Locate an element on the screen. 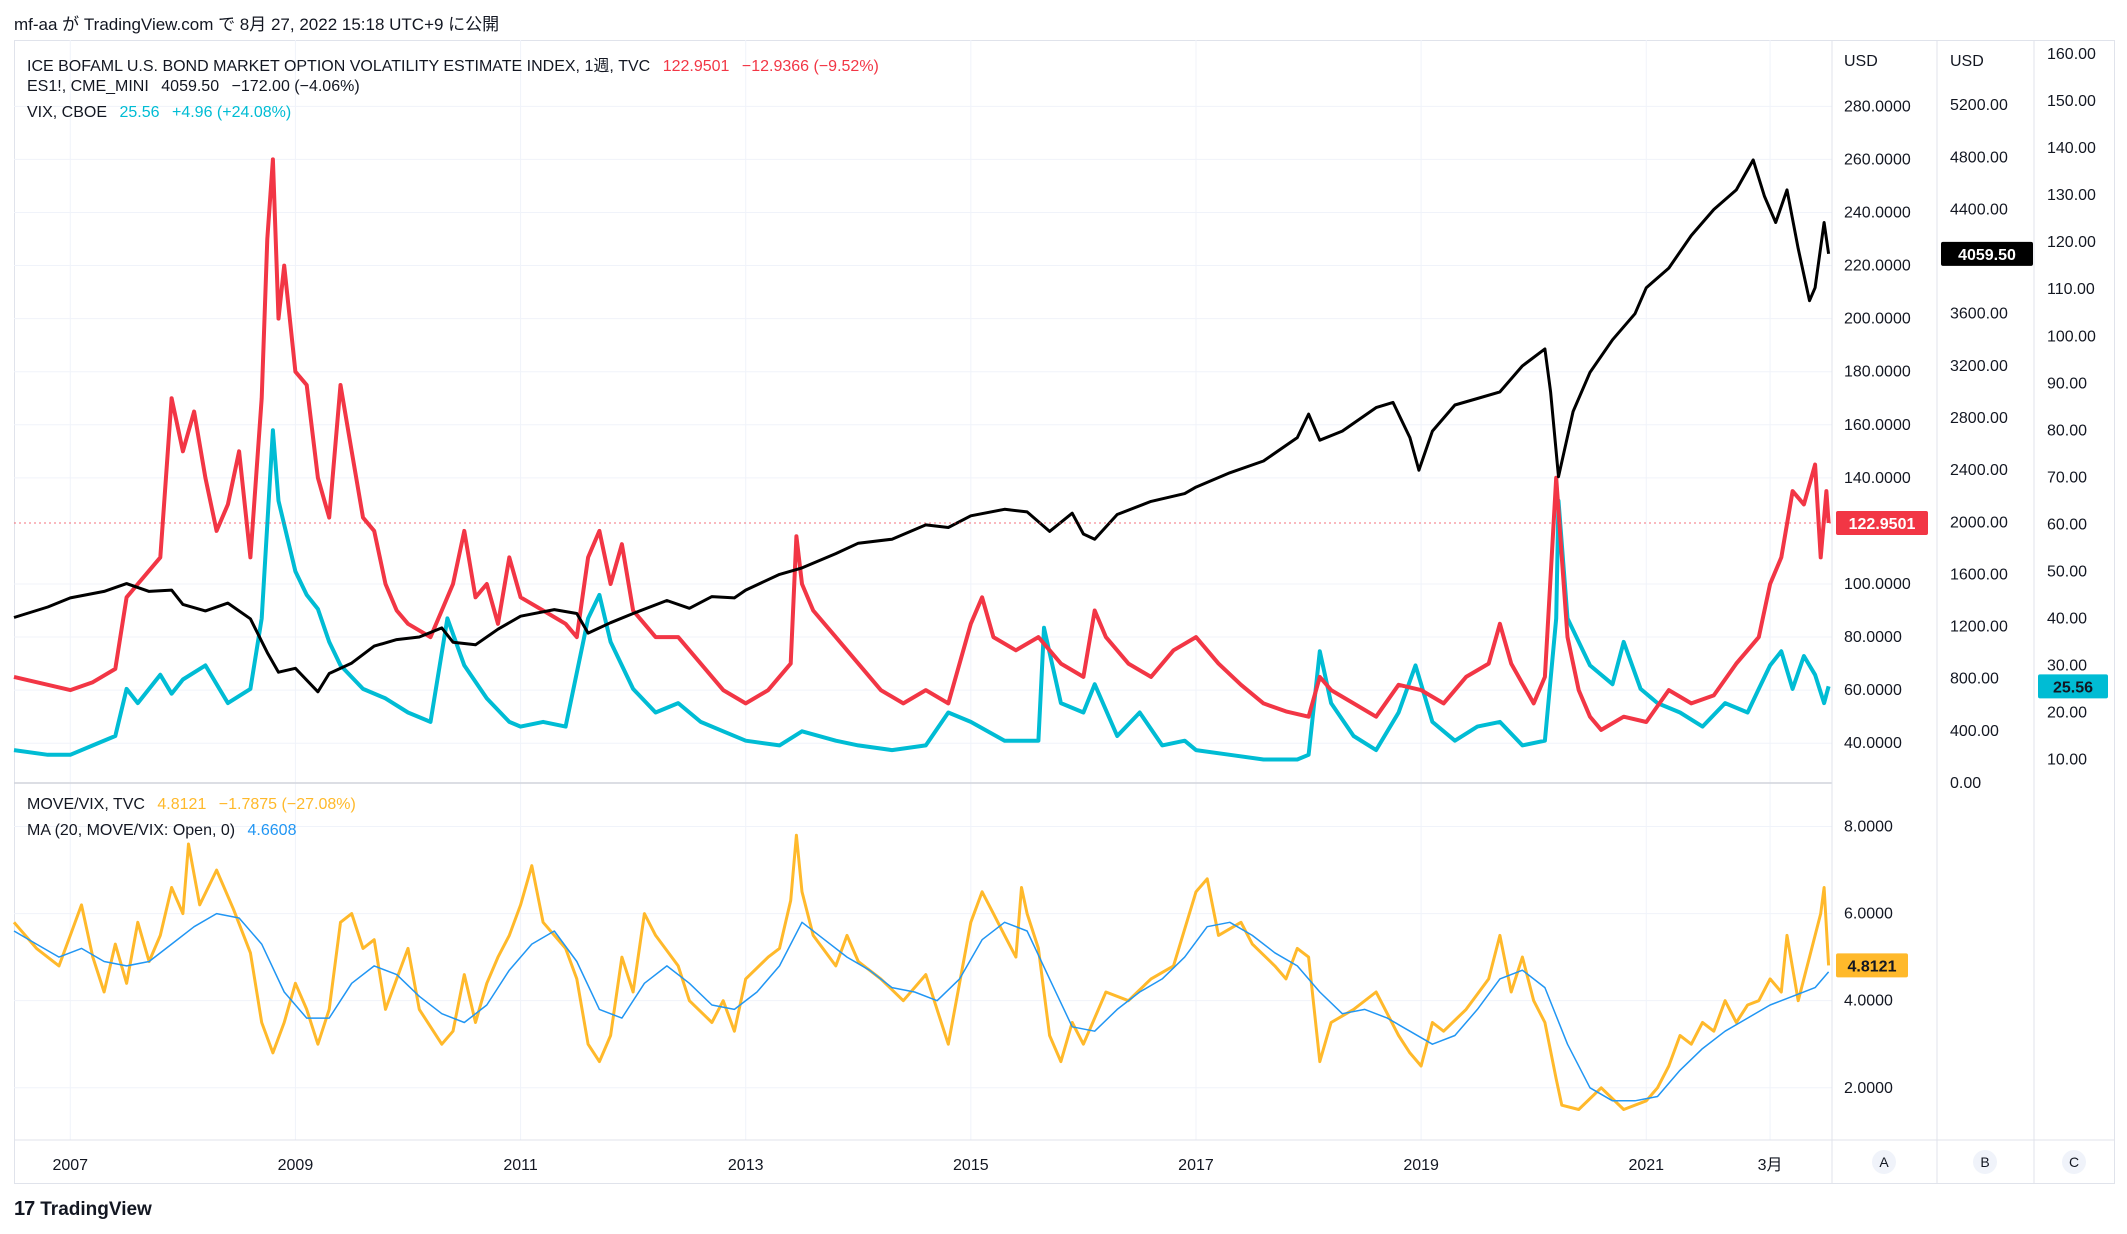  move-axis-tick: 200.0000 is located at coordinates (1877, 319).